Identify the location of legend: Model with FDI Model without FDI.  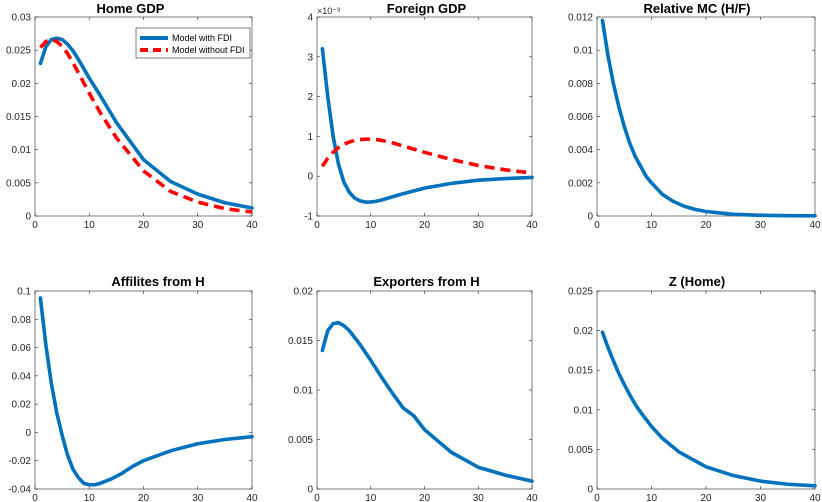
(193, 43).